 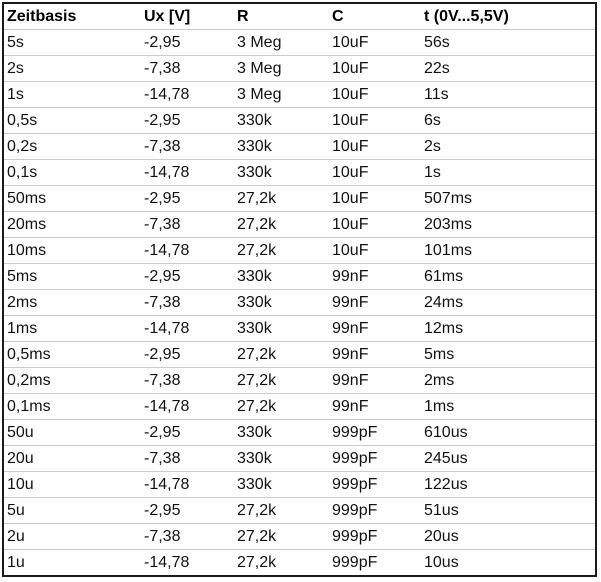 I want to click on table-row: 50u -2,95 330k 999pF 610us, so click(x=299, y=432).